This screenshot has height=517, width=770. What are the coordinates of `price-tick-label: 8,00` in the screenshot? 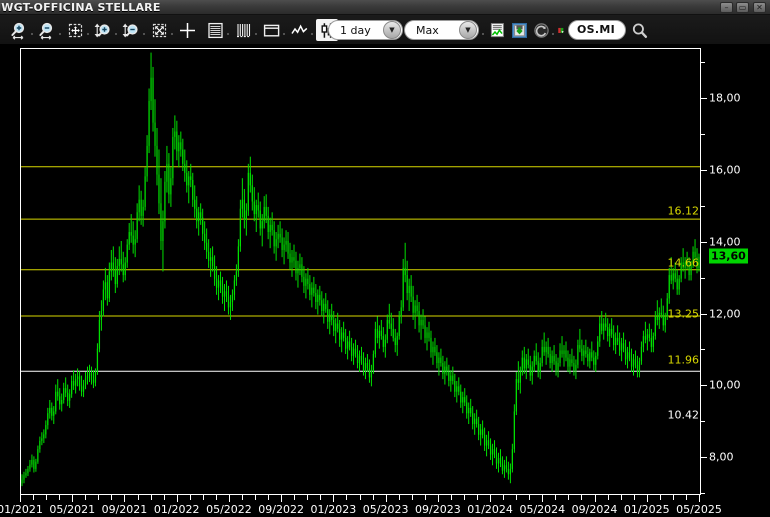 It's located at (721, 457).